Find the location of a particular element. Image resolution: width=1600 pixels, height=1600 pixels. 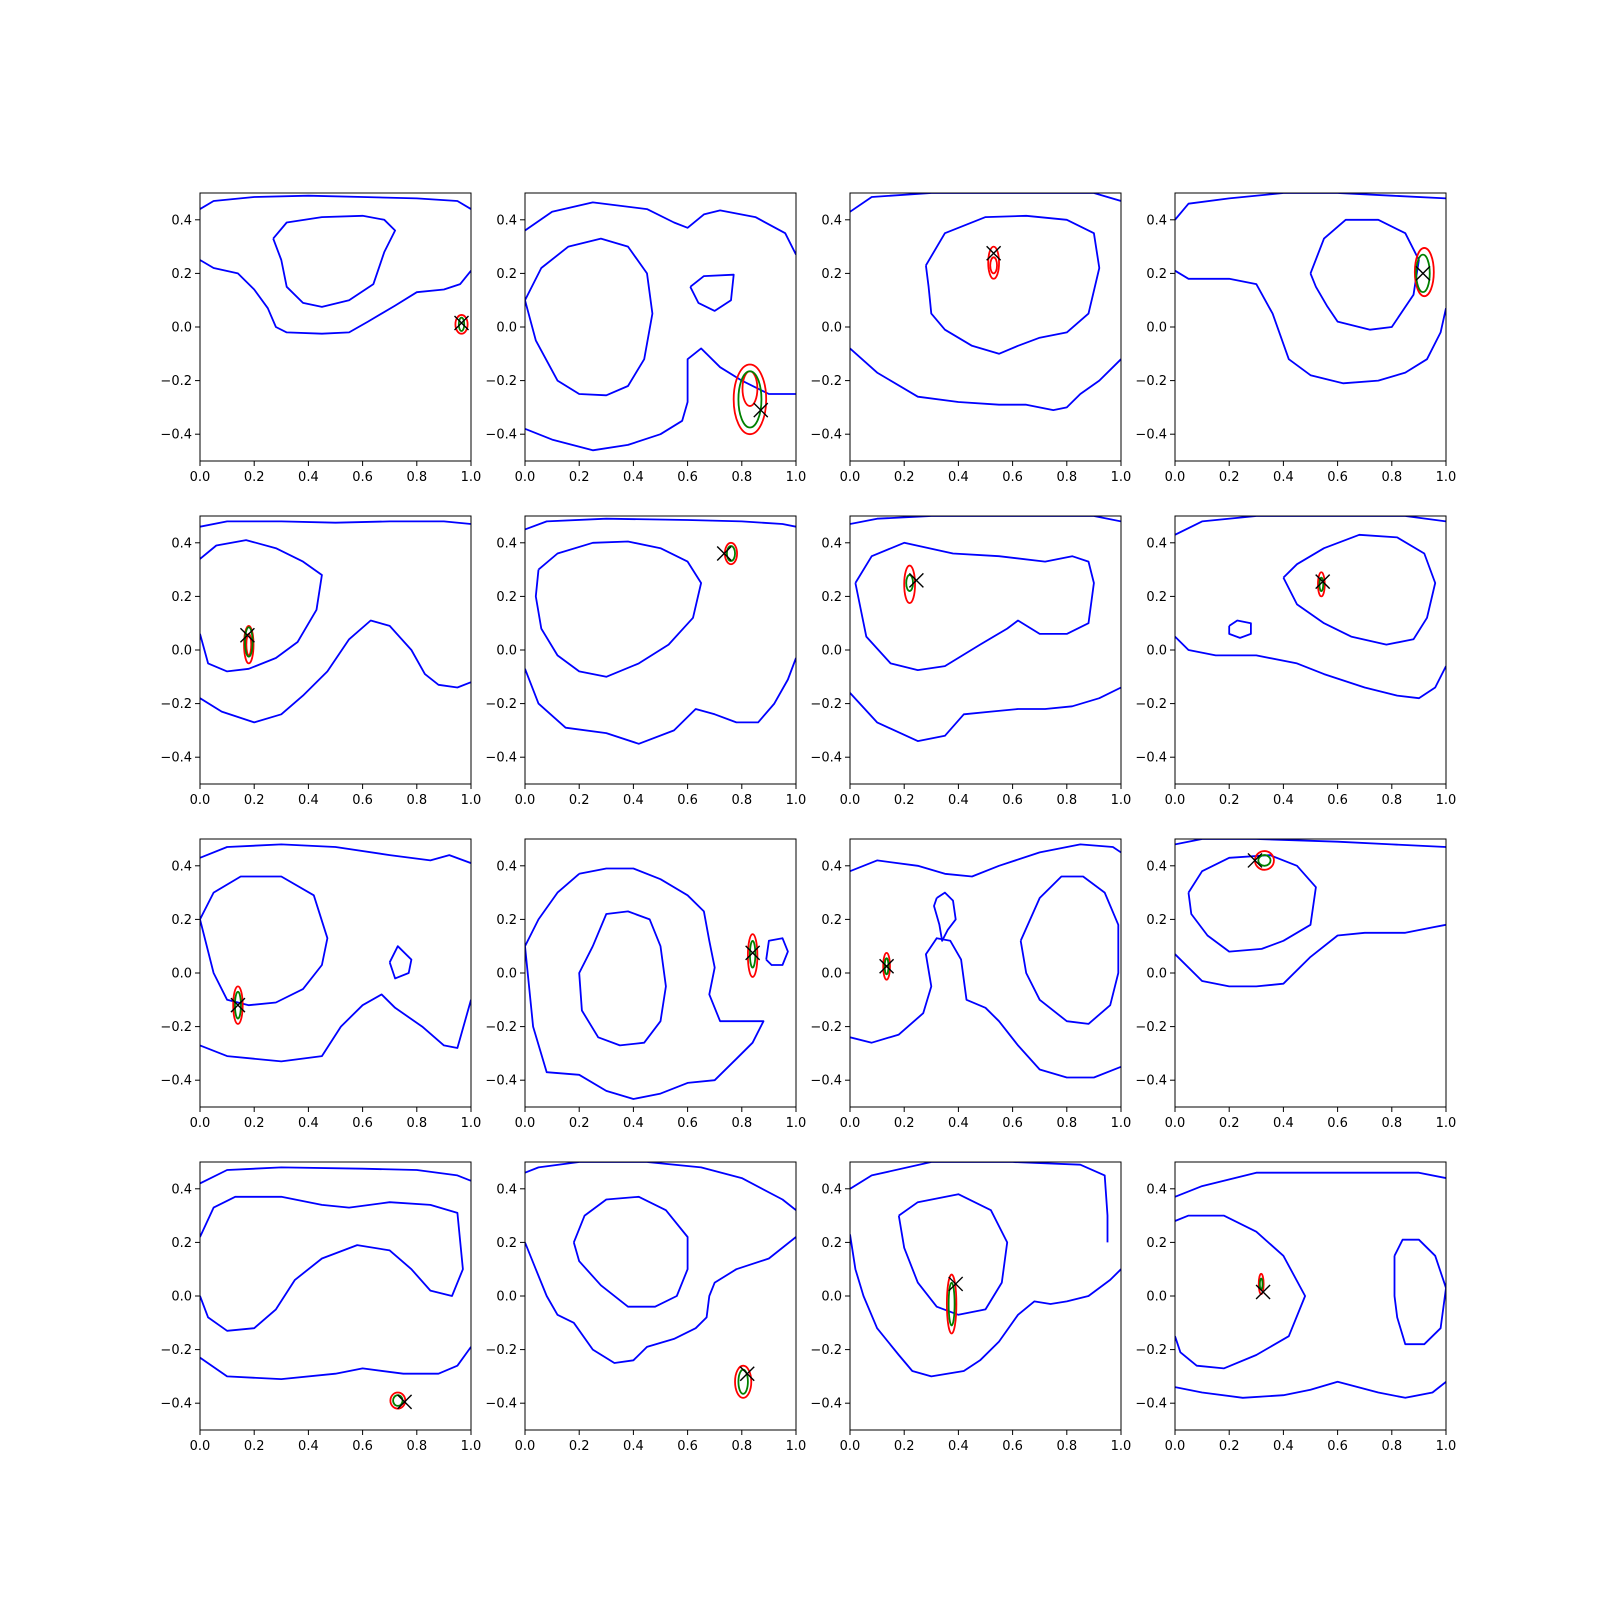

panel-5: 0.0 0.2 0.4 0.6 0.8 1.0 −0.4 −0.2 0.0 0.2 0.4 is located at coordinates (320, 661).